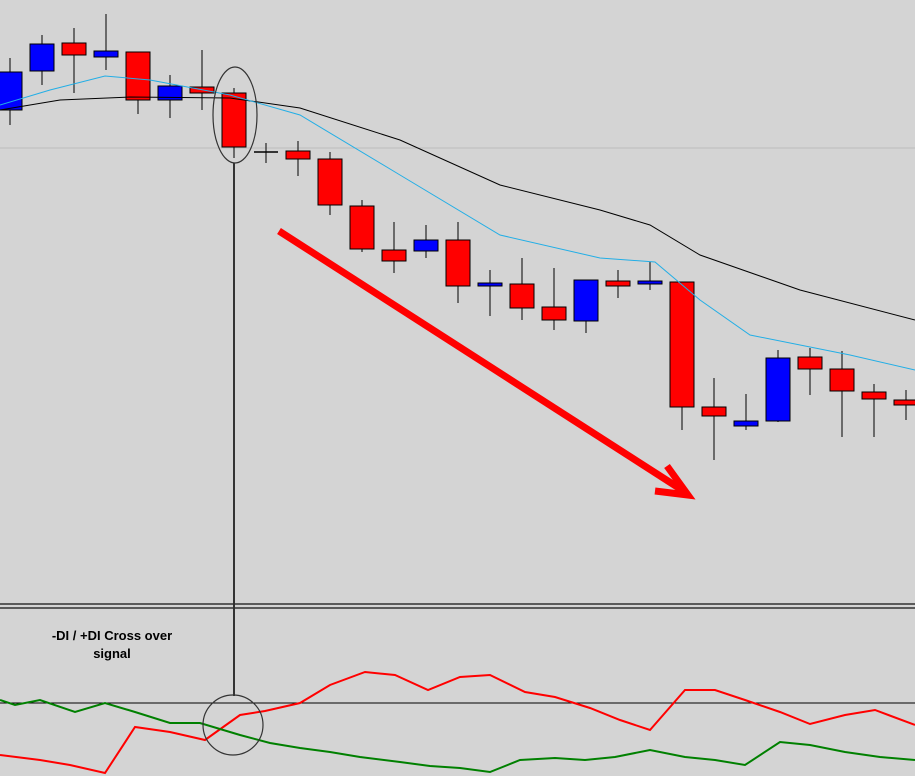 This screenshot has height=776, width=915. Describe the element at coordinates (112, 653) in the screenshot. I see `annotation-line: signal` at that location.